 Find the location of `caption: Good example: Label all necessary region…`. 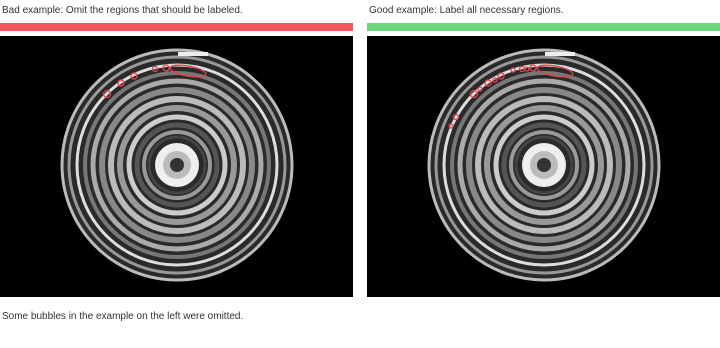

caption: Good example: Label all necessary region… is located at coordinates (466, 10).